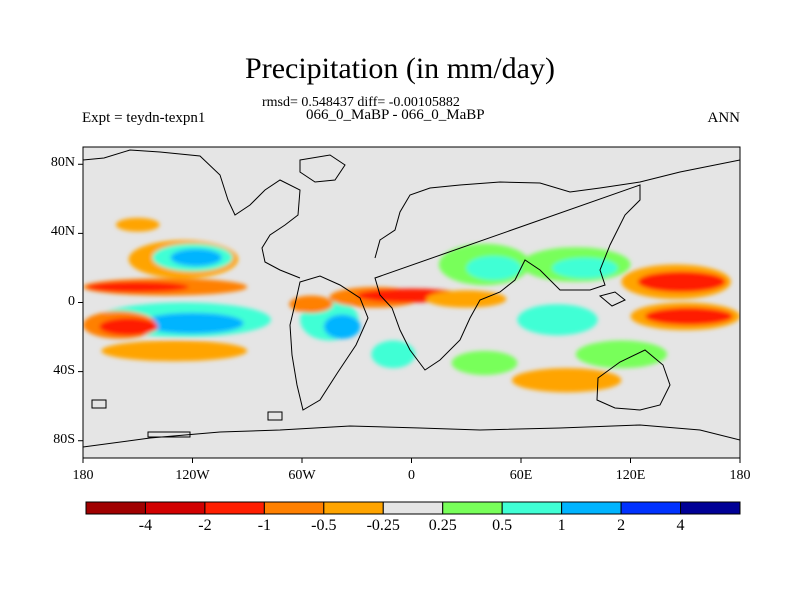 Image resolution: width=800 pixels, height=600 pixels. Describe the element at coordinates (205, 525) in the screenshot. I see `colorbar-label: -2` at that location.